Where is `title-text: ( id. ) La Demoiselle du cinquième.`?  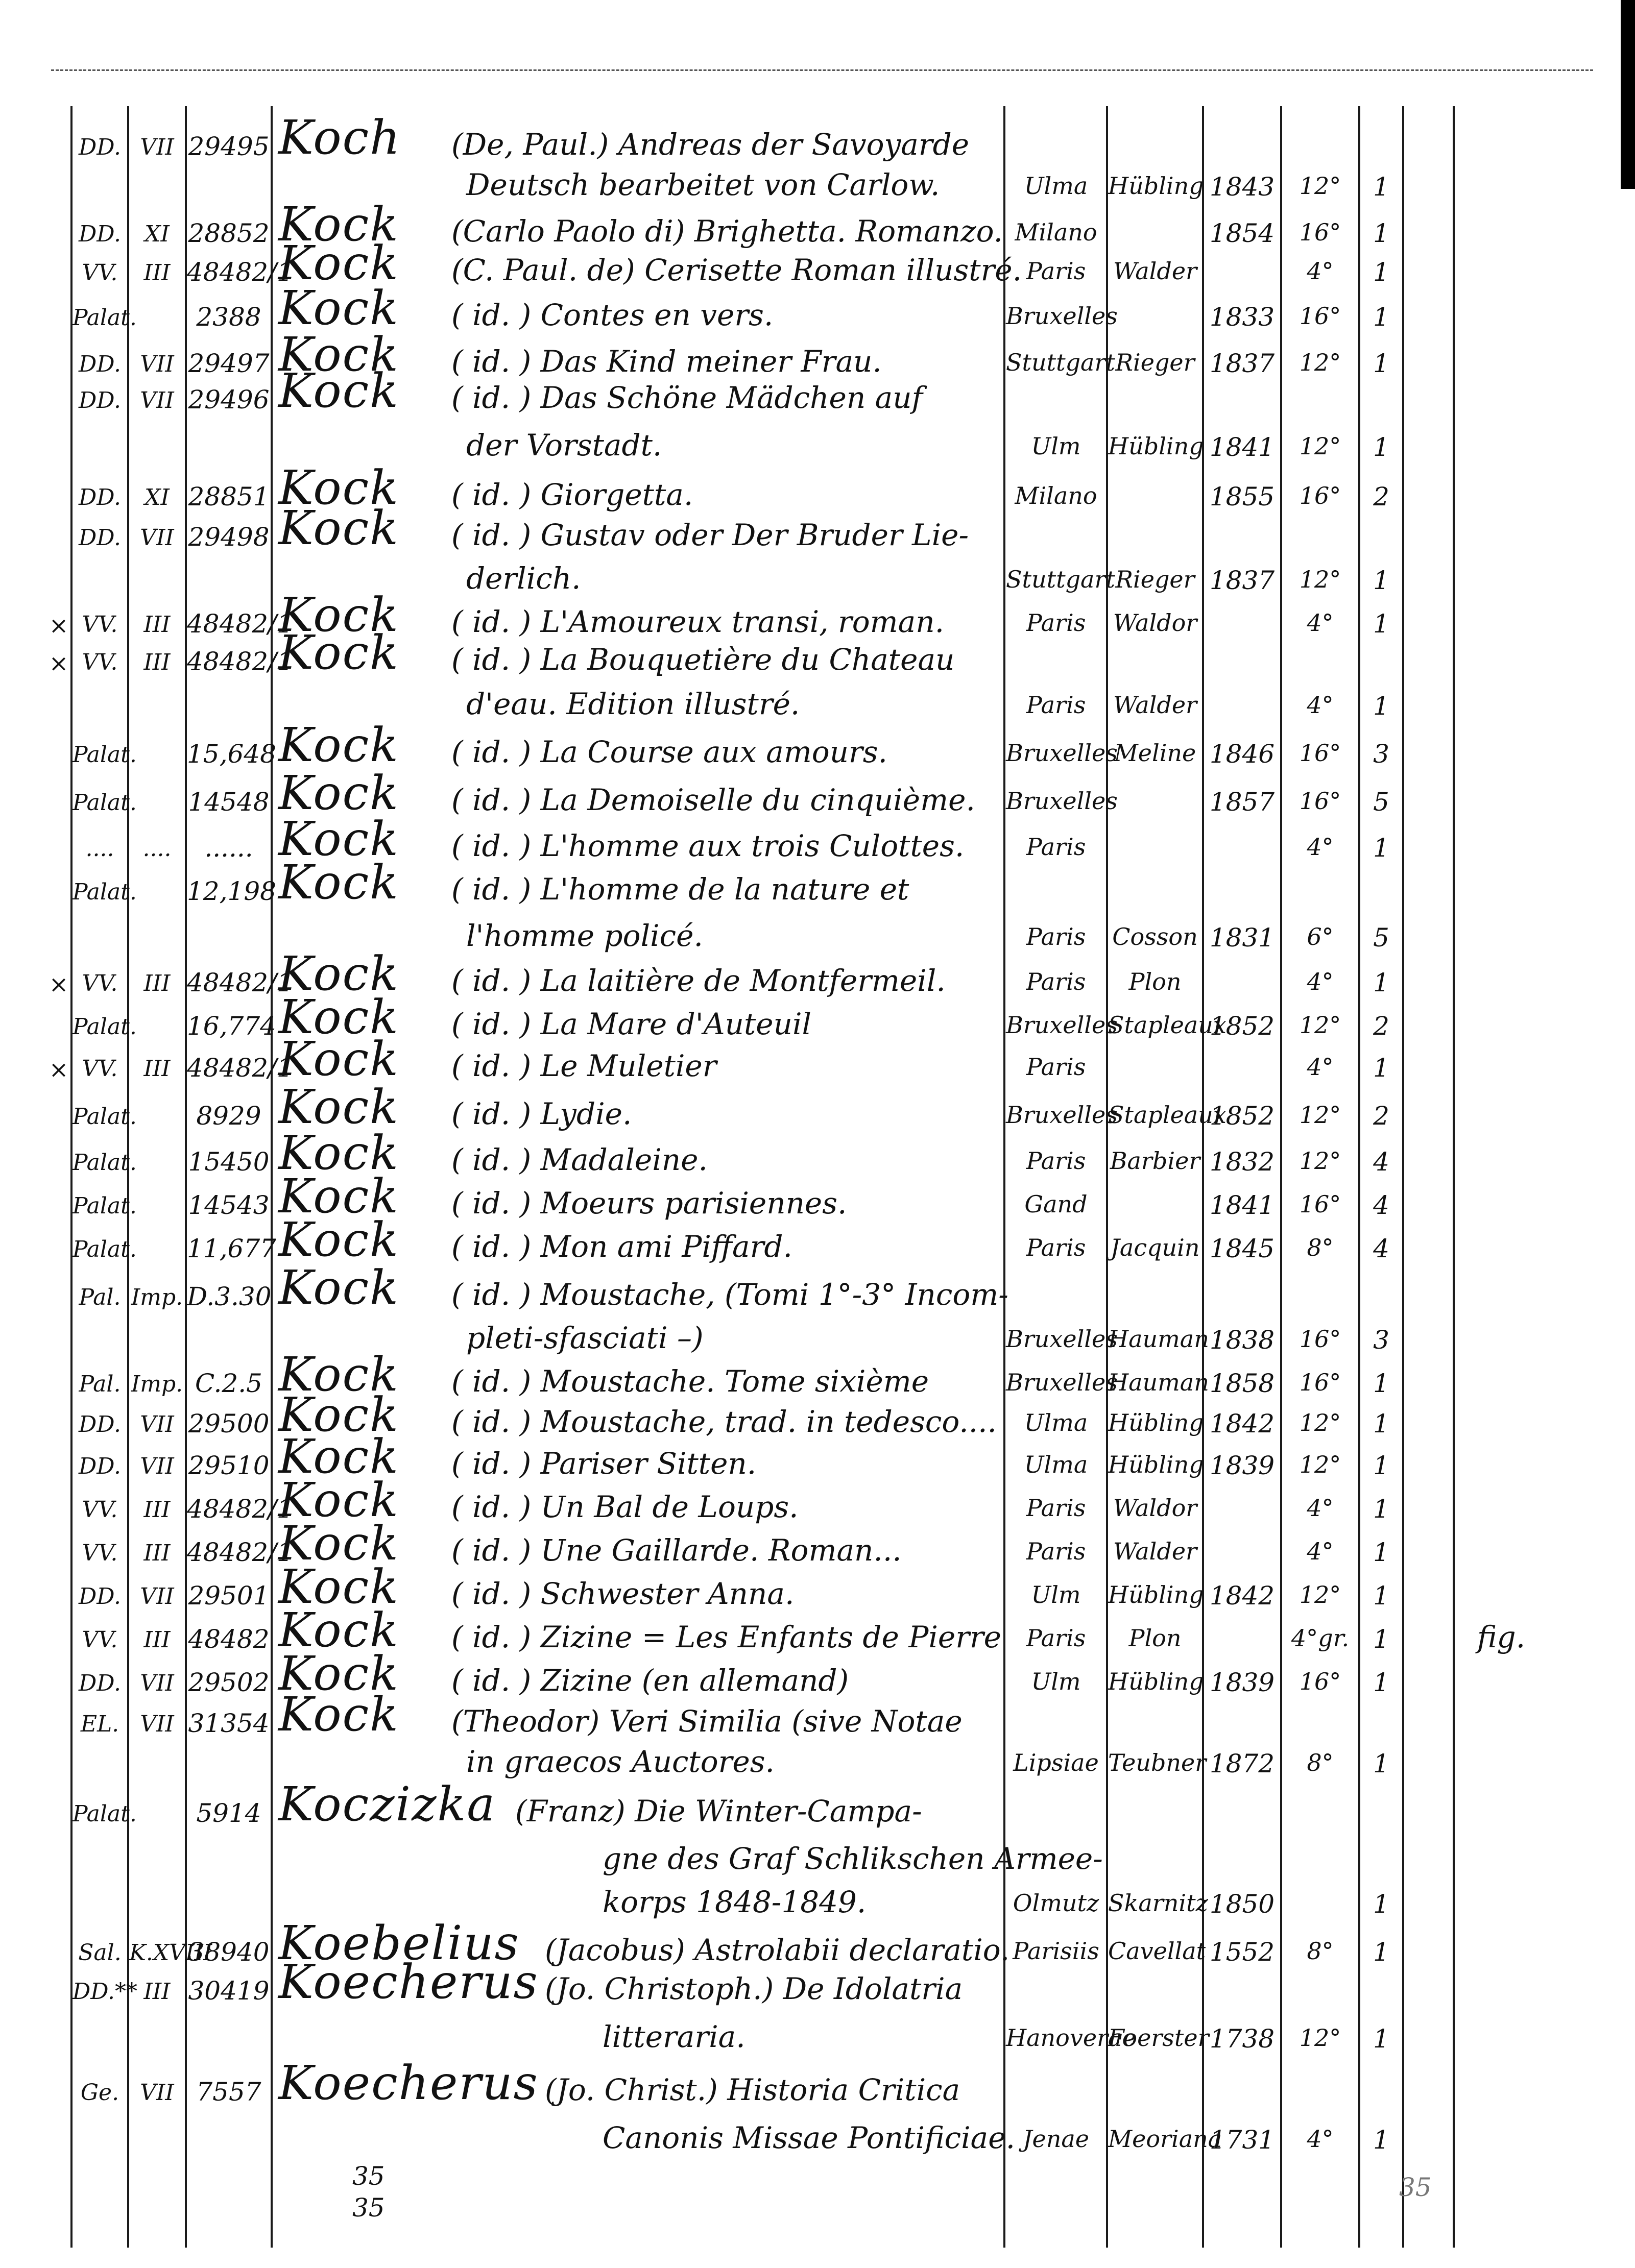 title-text: ( id. ) La Demoiselle du cinquième. is located at coordinates (713, 800).